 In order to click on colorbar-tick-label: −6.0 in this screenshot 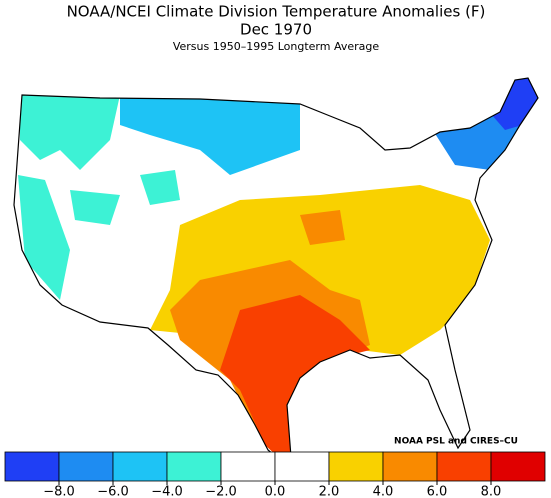, I will do `click(113, 491)`.